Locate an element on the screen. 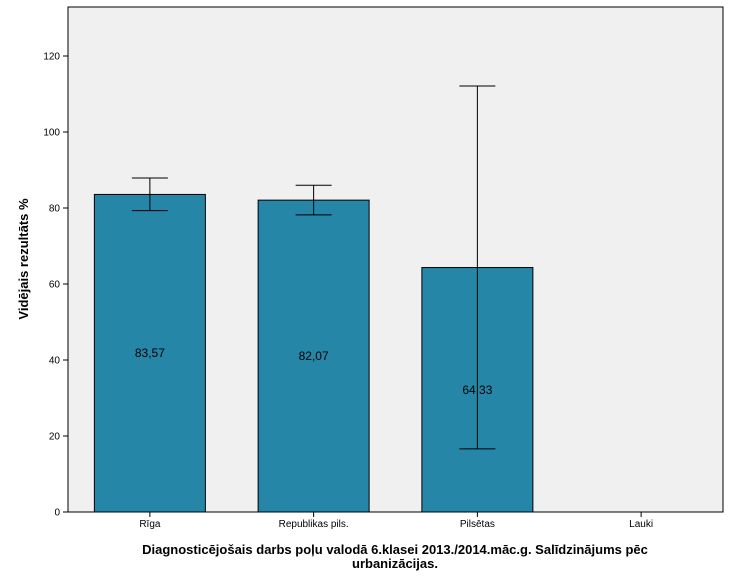 The width and height of the screenshot is (731, 585). x-tick-label: Rīga is located at coordinates (150, 524).